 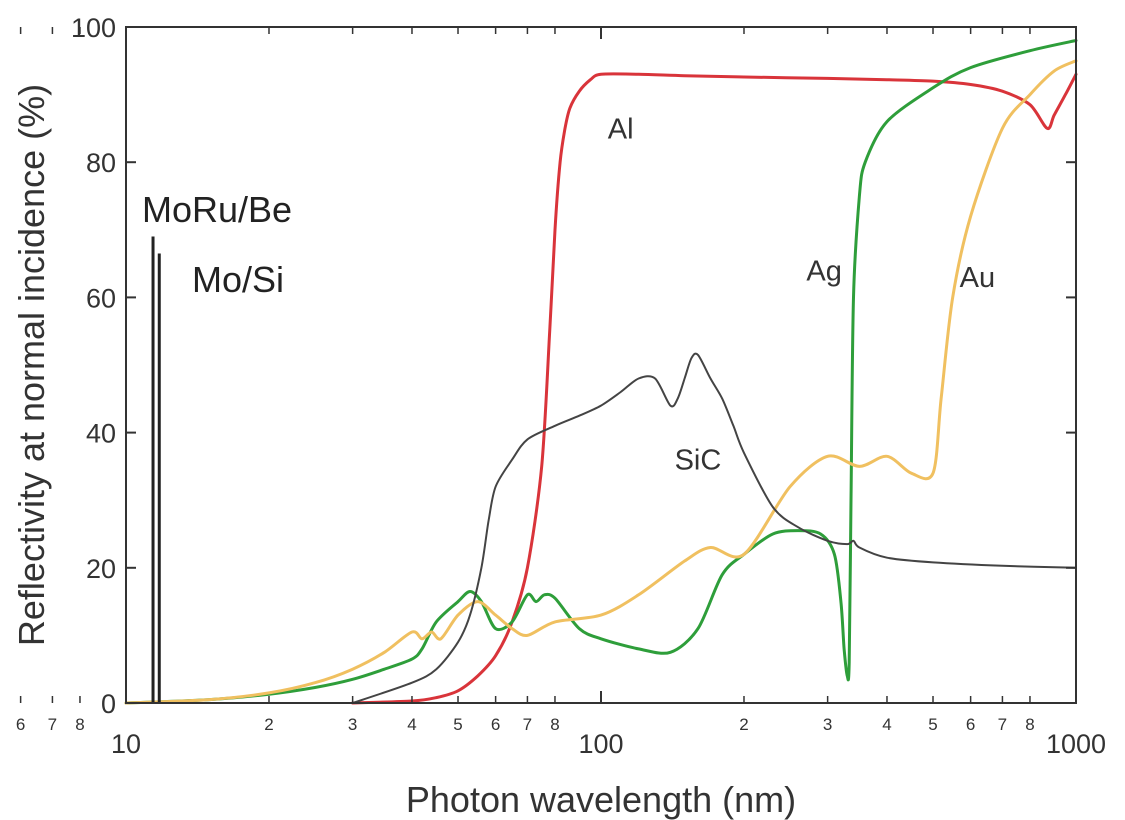 What do you see at coordinates (93, 28) in the screenshot?
I see `y-tick-label: 100` at bounding box center [93, 28].